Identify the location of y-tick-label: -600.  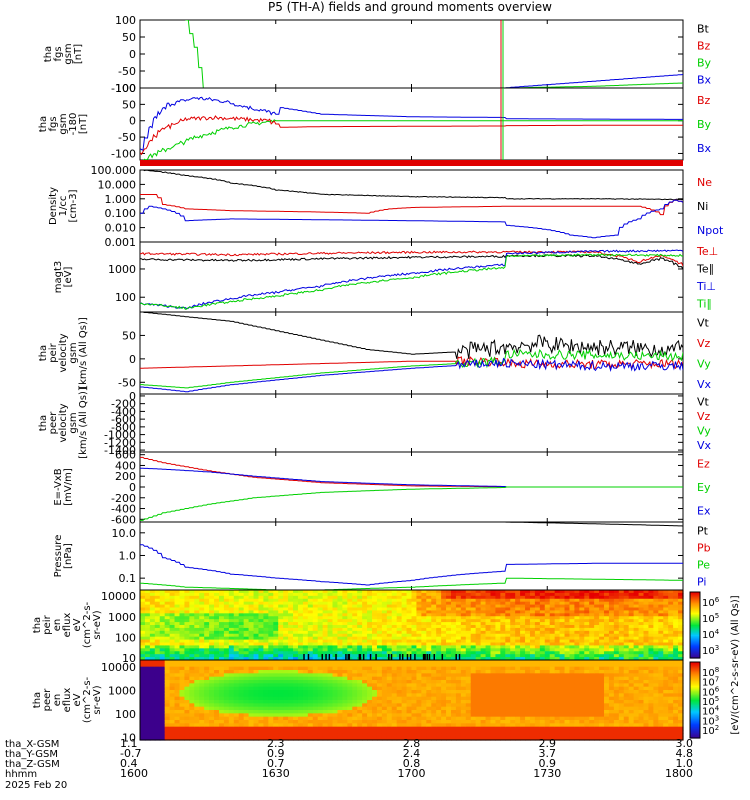
(123, 419).